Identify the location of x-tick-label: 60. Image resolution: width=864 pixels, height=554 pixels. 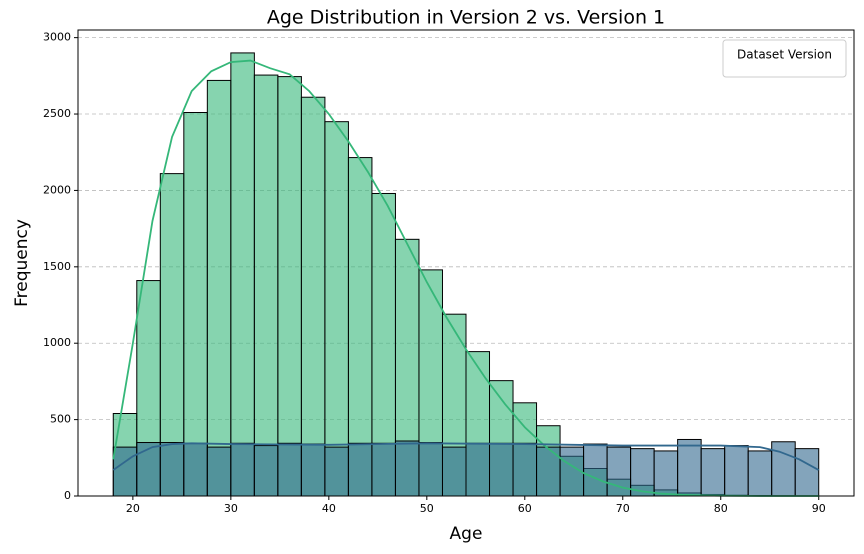
(525, 508).